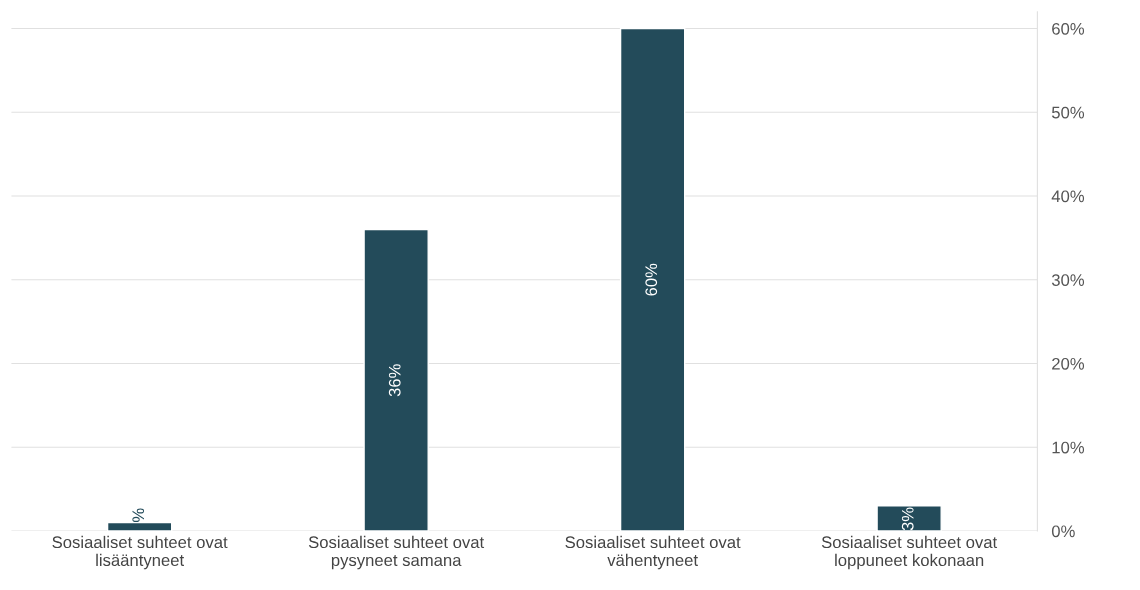  What do you see at coordinates (1063, 531) in the screenshot?
I see `y-tick-label: 0%` at bounding box center [1063, 531].